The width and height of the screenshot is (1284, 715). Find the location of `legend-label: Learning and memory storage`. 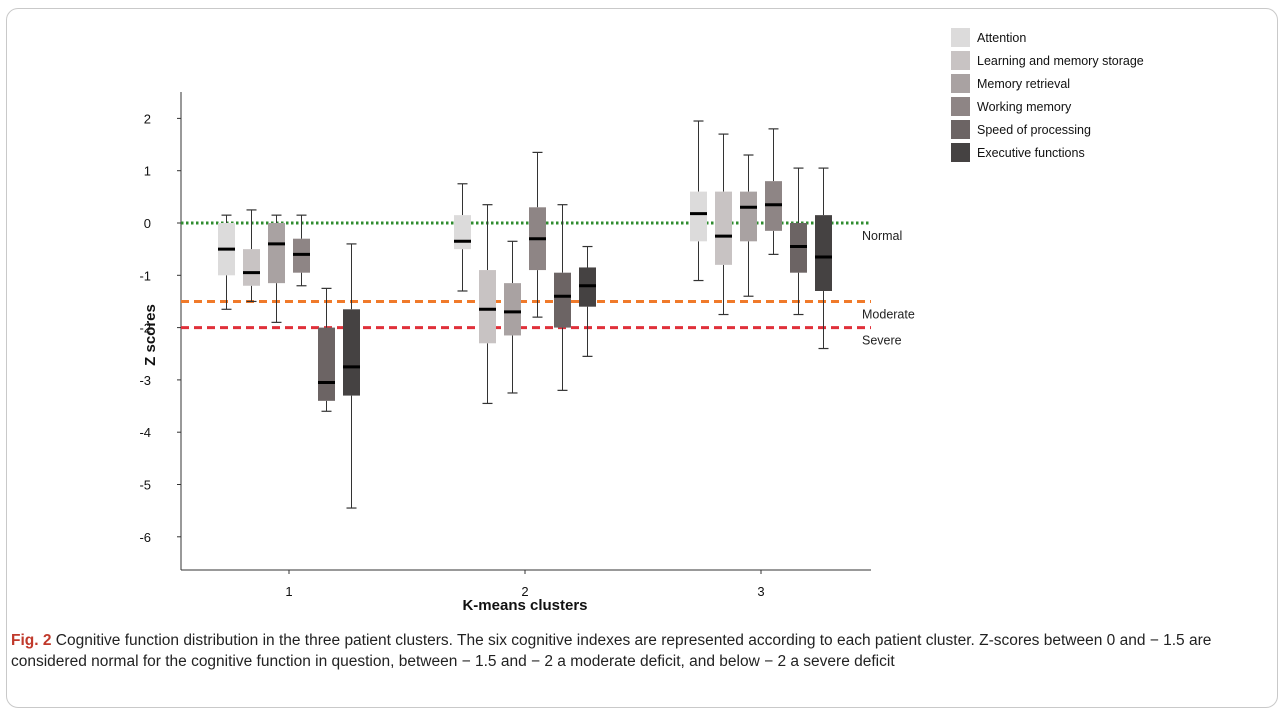

legend-label: Learning and memory storage is located at coordinates (1060, 61).